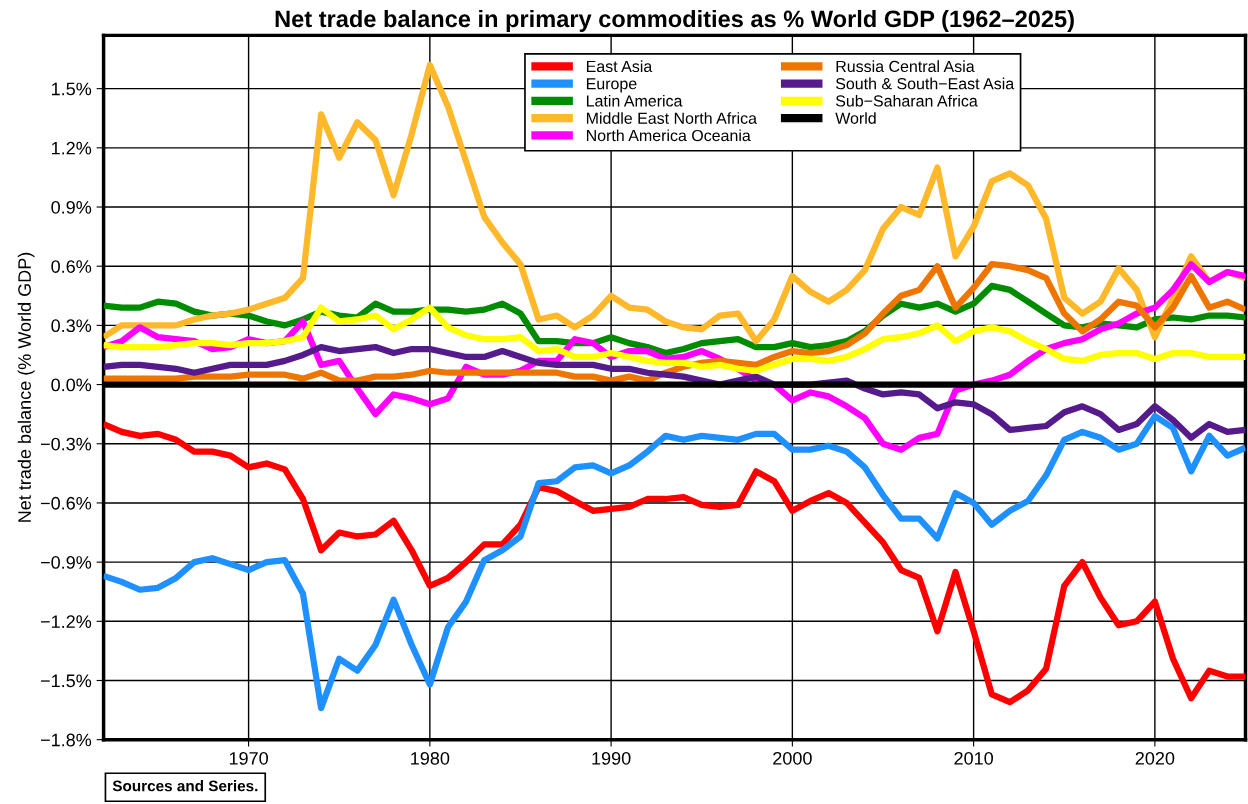 The image size is (1248, 804). What do you see at coordinates (925, 83) in the screenshot?
I see `legend-label: South & South−East Asia` at bounding box center [925, 83].